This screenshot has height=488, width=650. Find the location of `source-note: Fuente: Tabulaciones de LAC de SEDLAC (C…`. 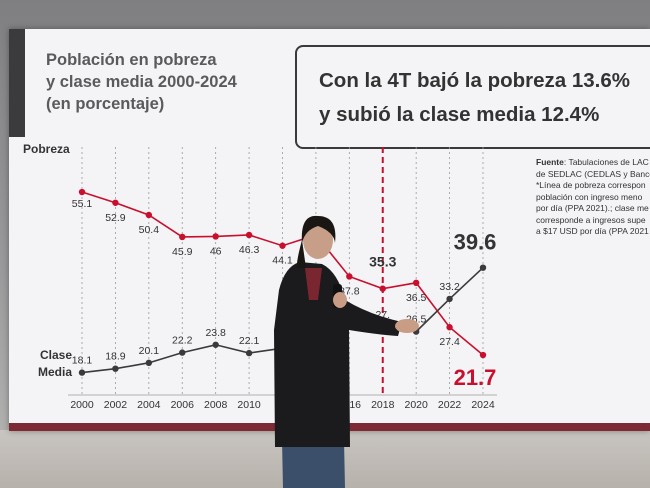

source-note: Fuente: Tabulaciones de LAC de SEDLAC (C… is located at coordinates (593, 197).